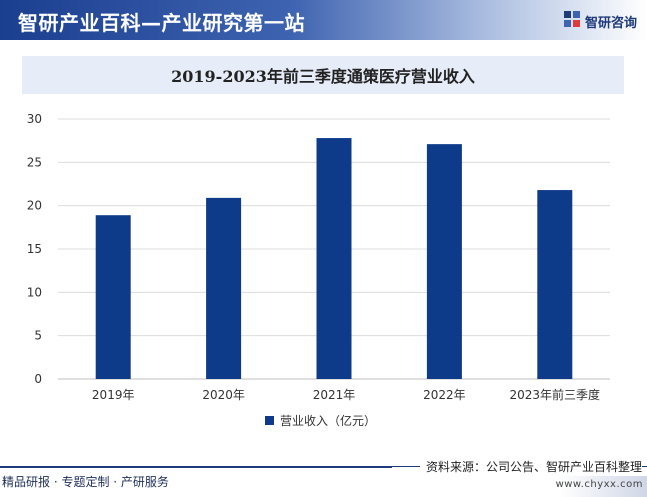  What do you see at coordinates (328, 420) in the screenshot?
I see `legend-label: 营业收入（亿元）` at bounding box center [328, 420].